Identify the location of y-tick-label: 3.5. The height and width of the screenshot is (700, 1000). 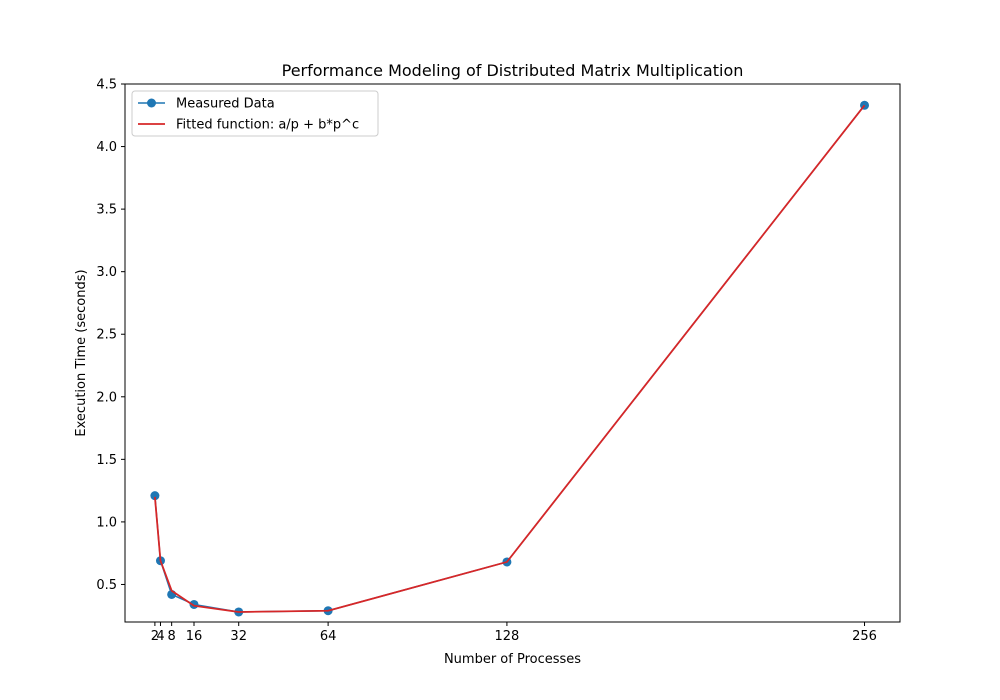
(106, 210).